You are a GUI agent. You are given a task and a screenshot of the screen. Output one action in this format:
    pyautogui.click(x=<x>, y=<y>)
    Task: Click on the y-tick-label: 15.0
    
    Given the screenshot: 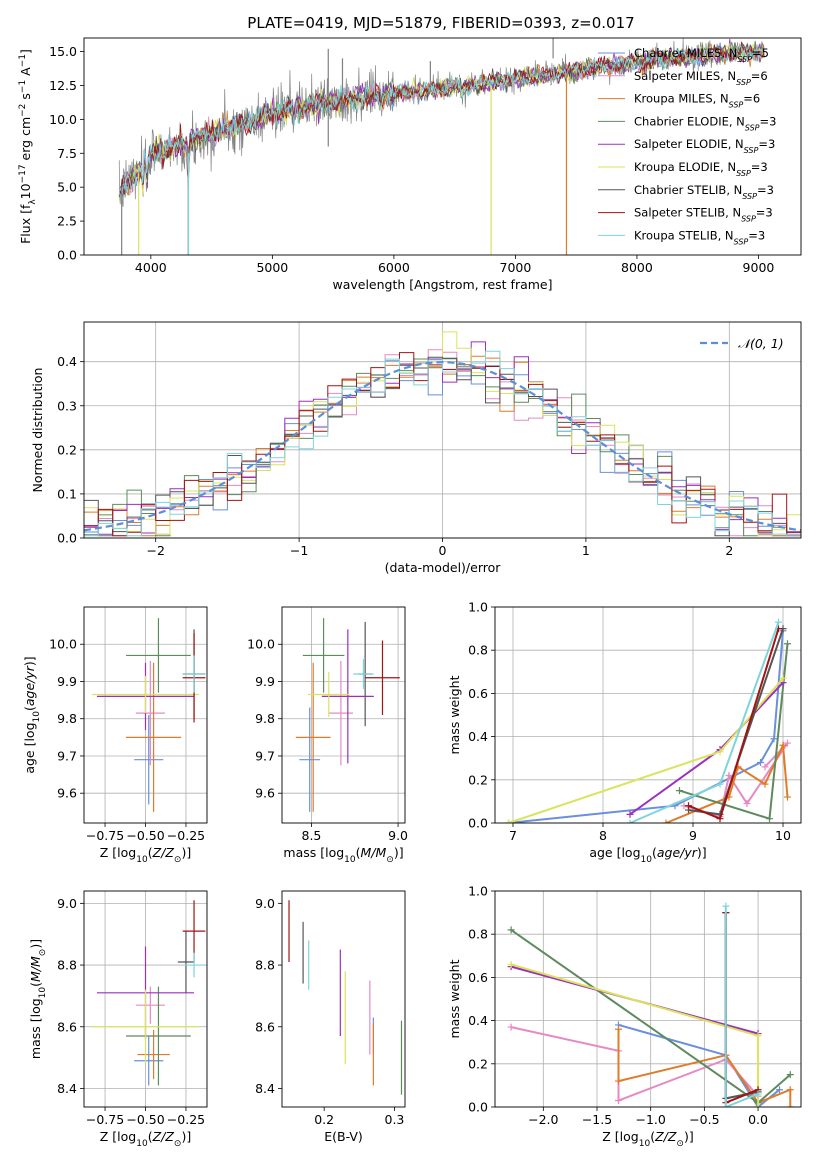 What is the action you would take?
    pyautogui.click(x=63, y=51)
    